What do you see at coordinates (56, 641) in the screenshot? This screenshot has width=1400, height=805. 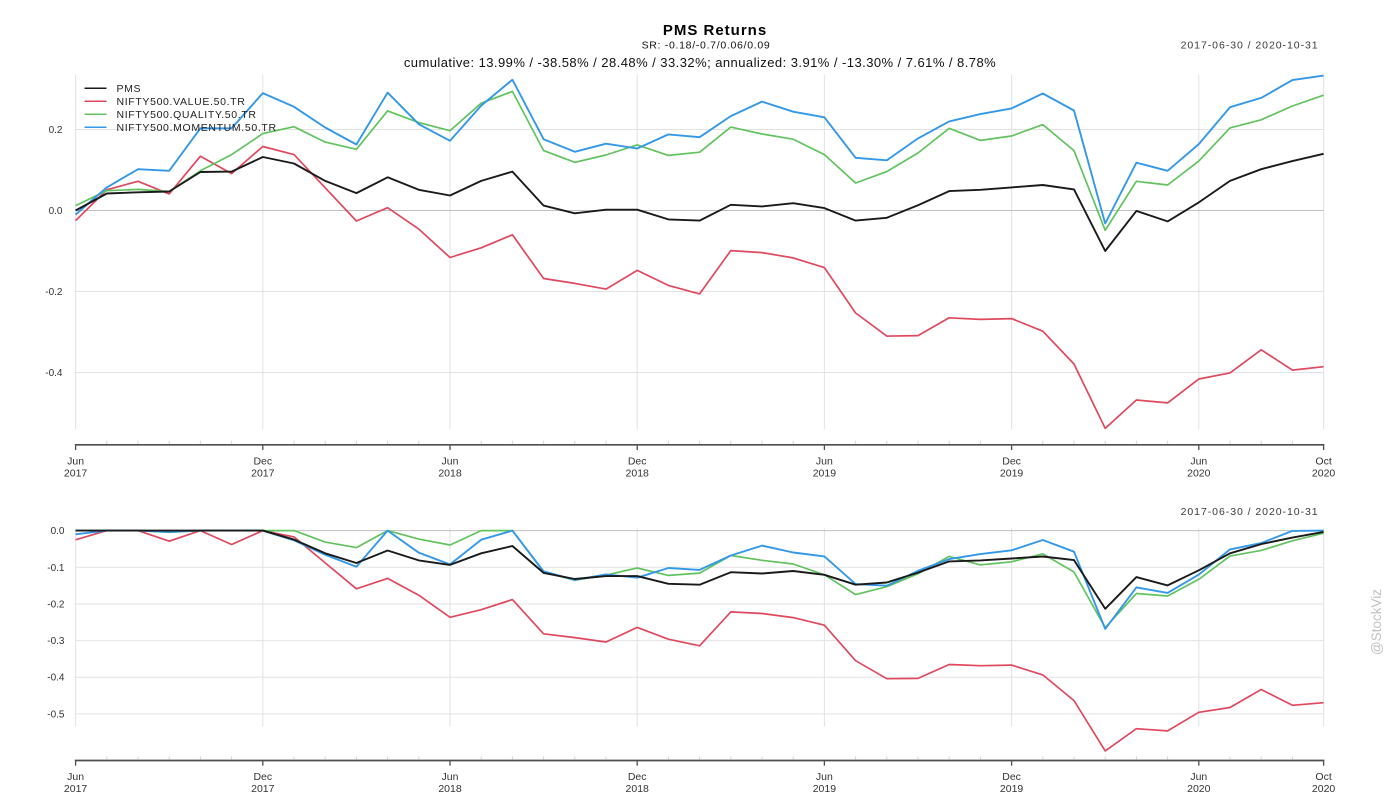 I see `svg-text: -0.3` at bounding box center [56, 641].